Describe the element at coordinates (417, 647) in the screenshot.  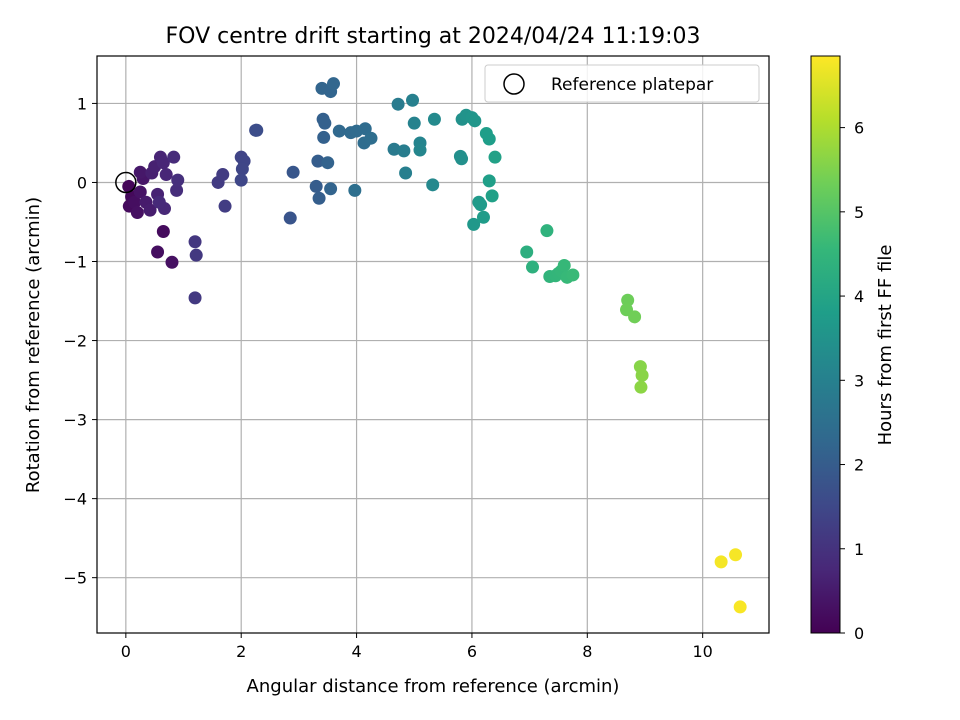
I see `x-axis-ticks: 0 2 4 6 8 10` at that location.